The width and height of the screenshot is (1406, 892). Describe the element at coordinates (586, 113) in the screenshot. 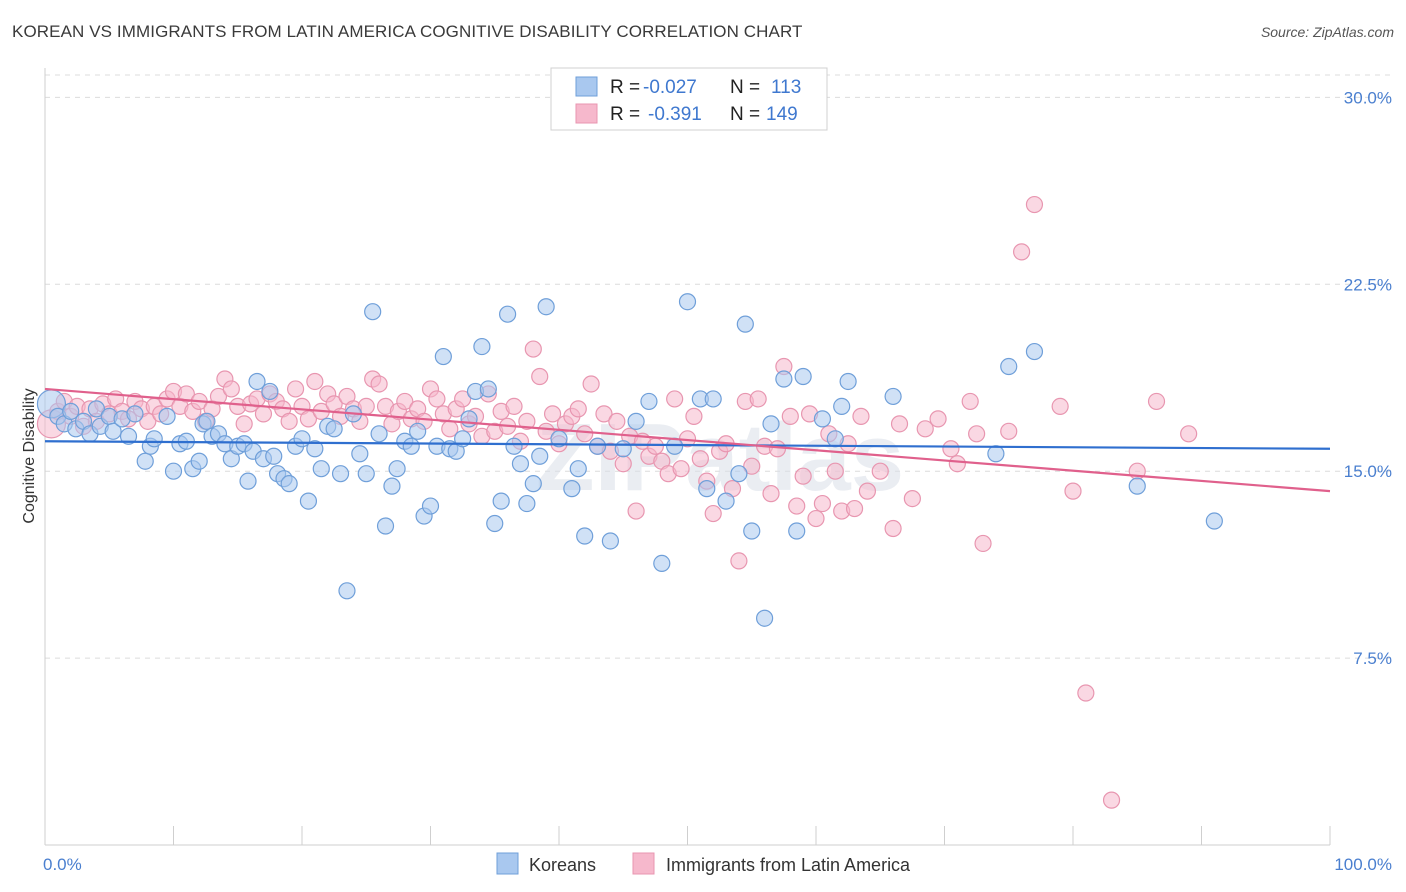

I see `legend-swatch-immigrants` at that location.